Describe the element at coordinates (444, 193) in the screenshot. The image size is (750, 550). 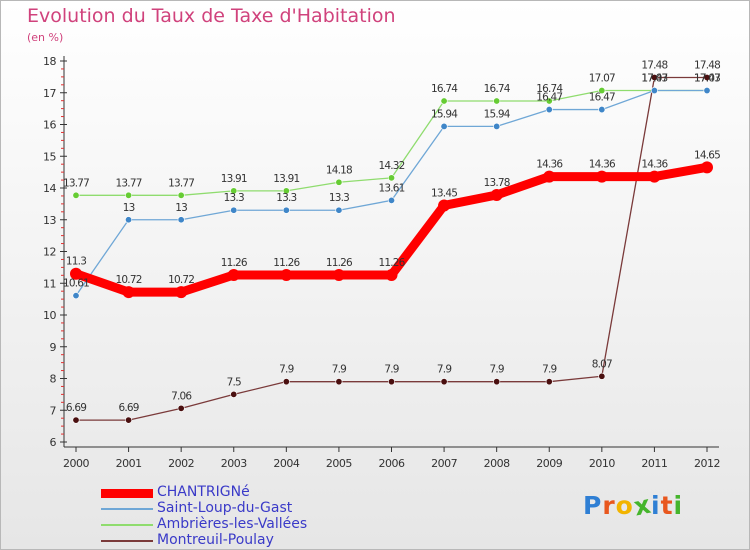
I see `data-label: 13.45` at that location.